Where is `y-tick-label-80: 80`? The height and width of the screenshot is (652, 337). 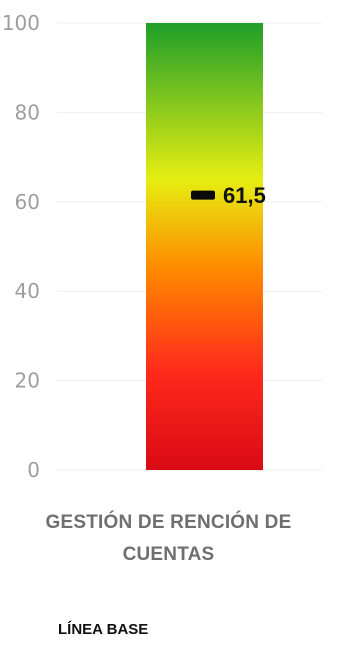 y-tick-label-80: 80 is located at coordinates (27, 112).